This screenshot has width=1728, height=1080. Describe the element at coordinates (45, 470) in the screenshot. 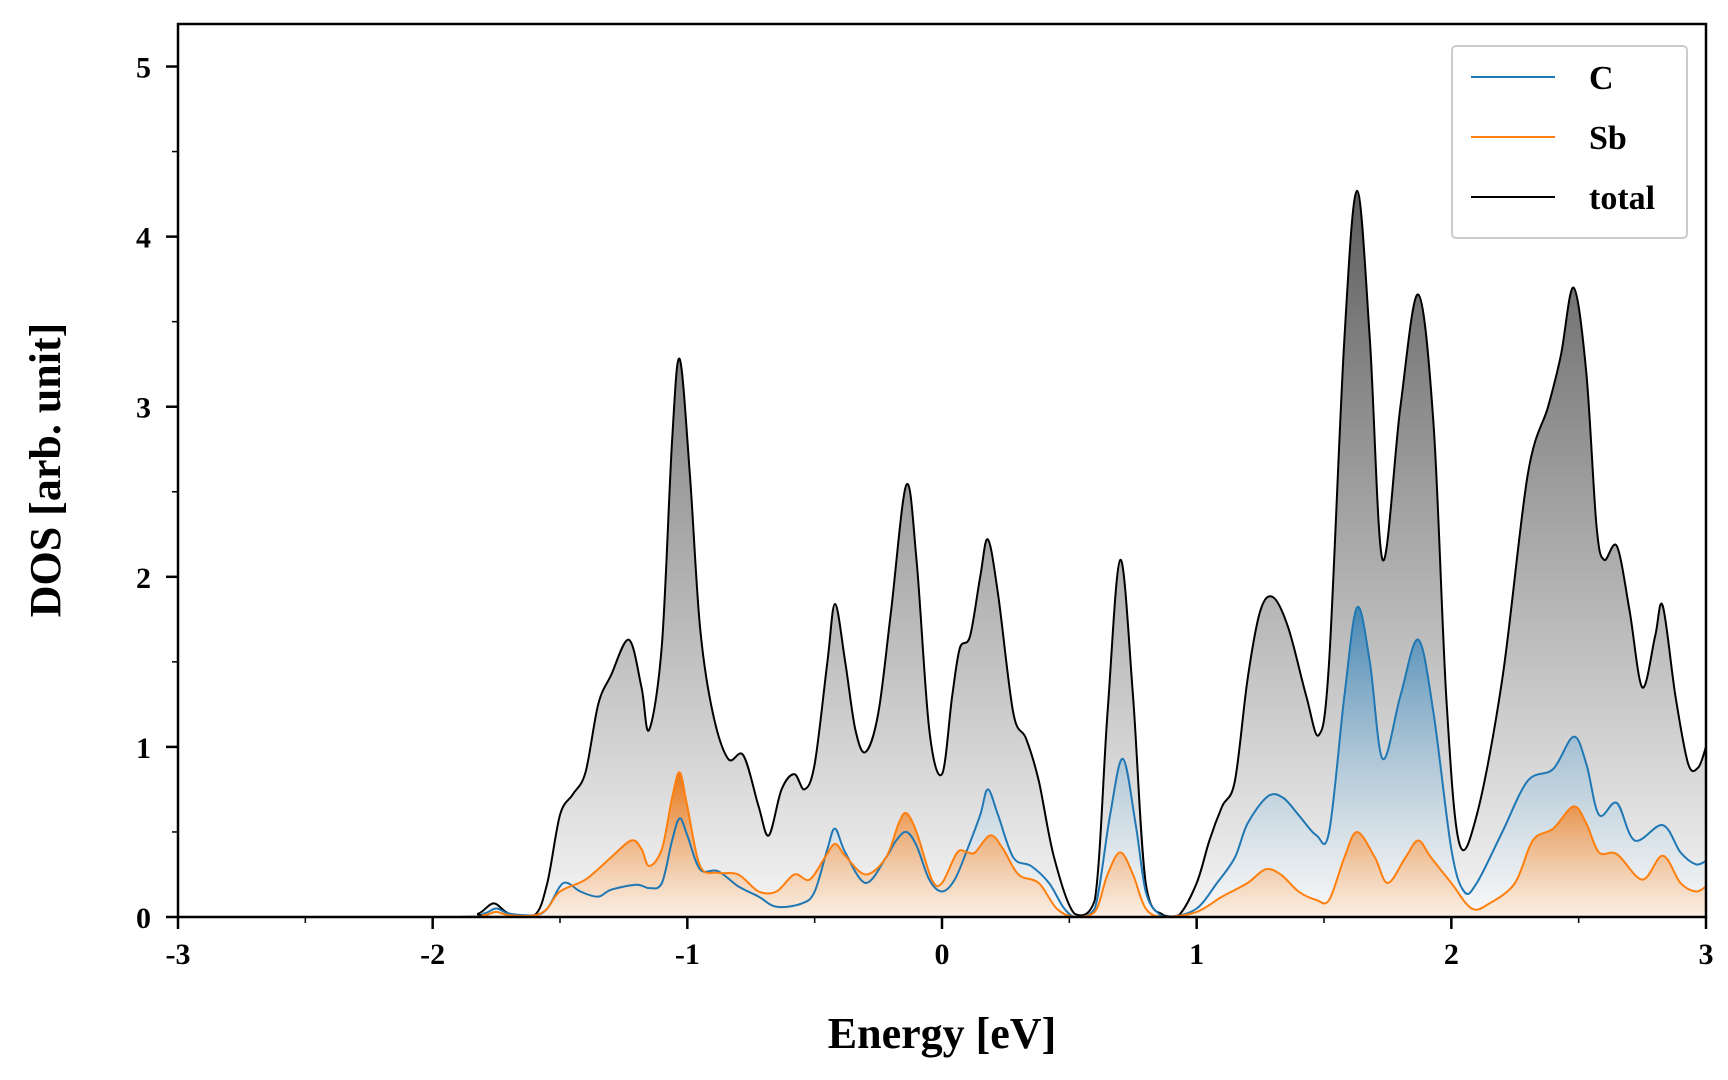

I see `y-axis-label: DOS [arb. unit]` at that location.